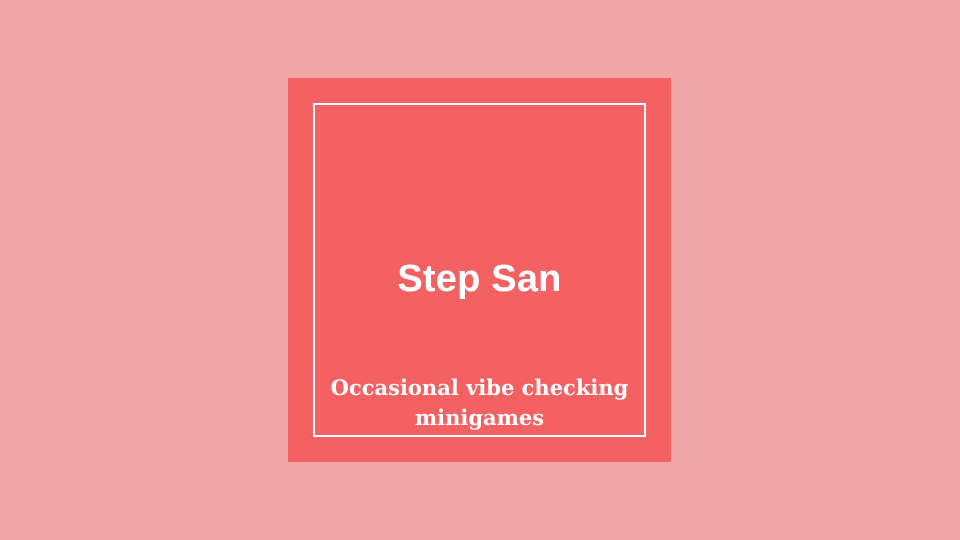 Image resolution: width=960 pixels, height=540 pixels. I want to click on slide-subtitle: Occasional vibe checking minigames, so click(479, 403).